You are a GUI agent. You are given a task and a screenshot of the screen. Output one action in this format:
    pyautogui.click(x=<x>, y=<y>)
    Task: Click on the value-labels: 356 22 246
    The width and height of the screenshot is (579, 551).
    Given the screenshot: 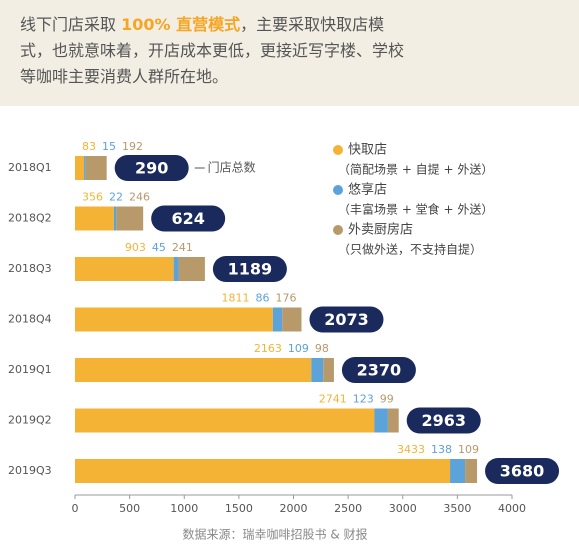 What is the action you would take?
    pyautogui.click(x=116, y=197)
    